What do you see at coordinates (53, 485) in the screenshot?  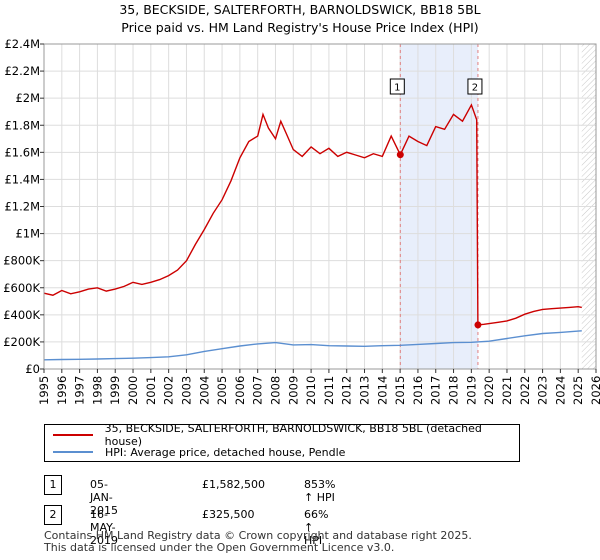 I see `sale-number: 1` at bounding box center [53, 485].